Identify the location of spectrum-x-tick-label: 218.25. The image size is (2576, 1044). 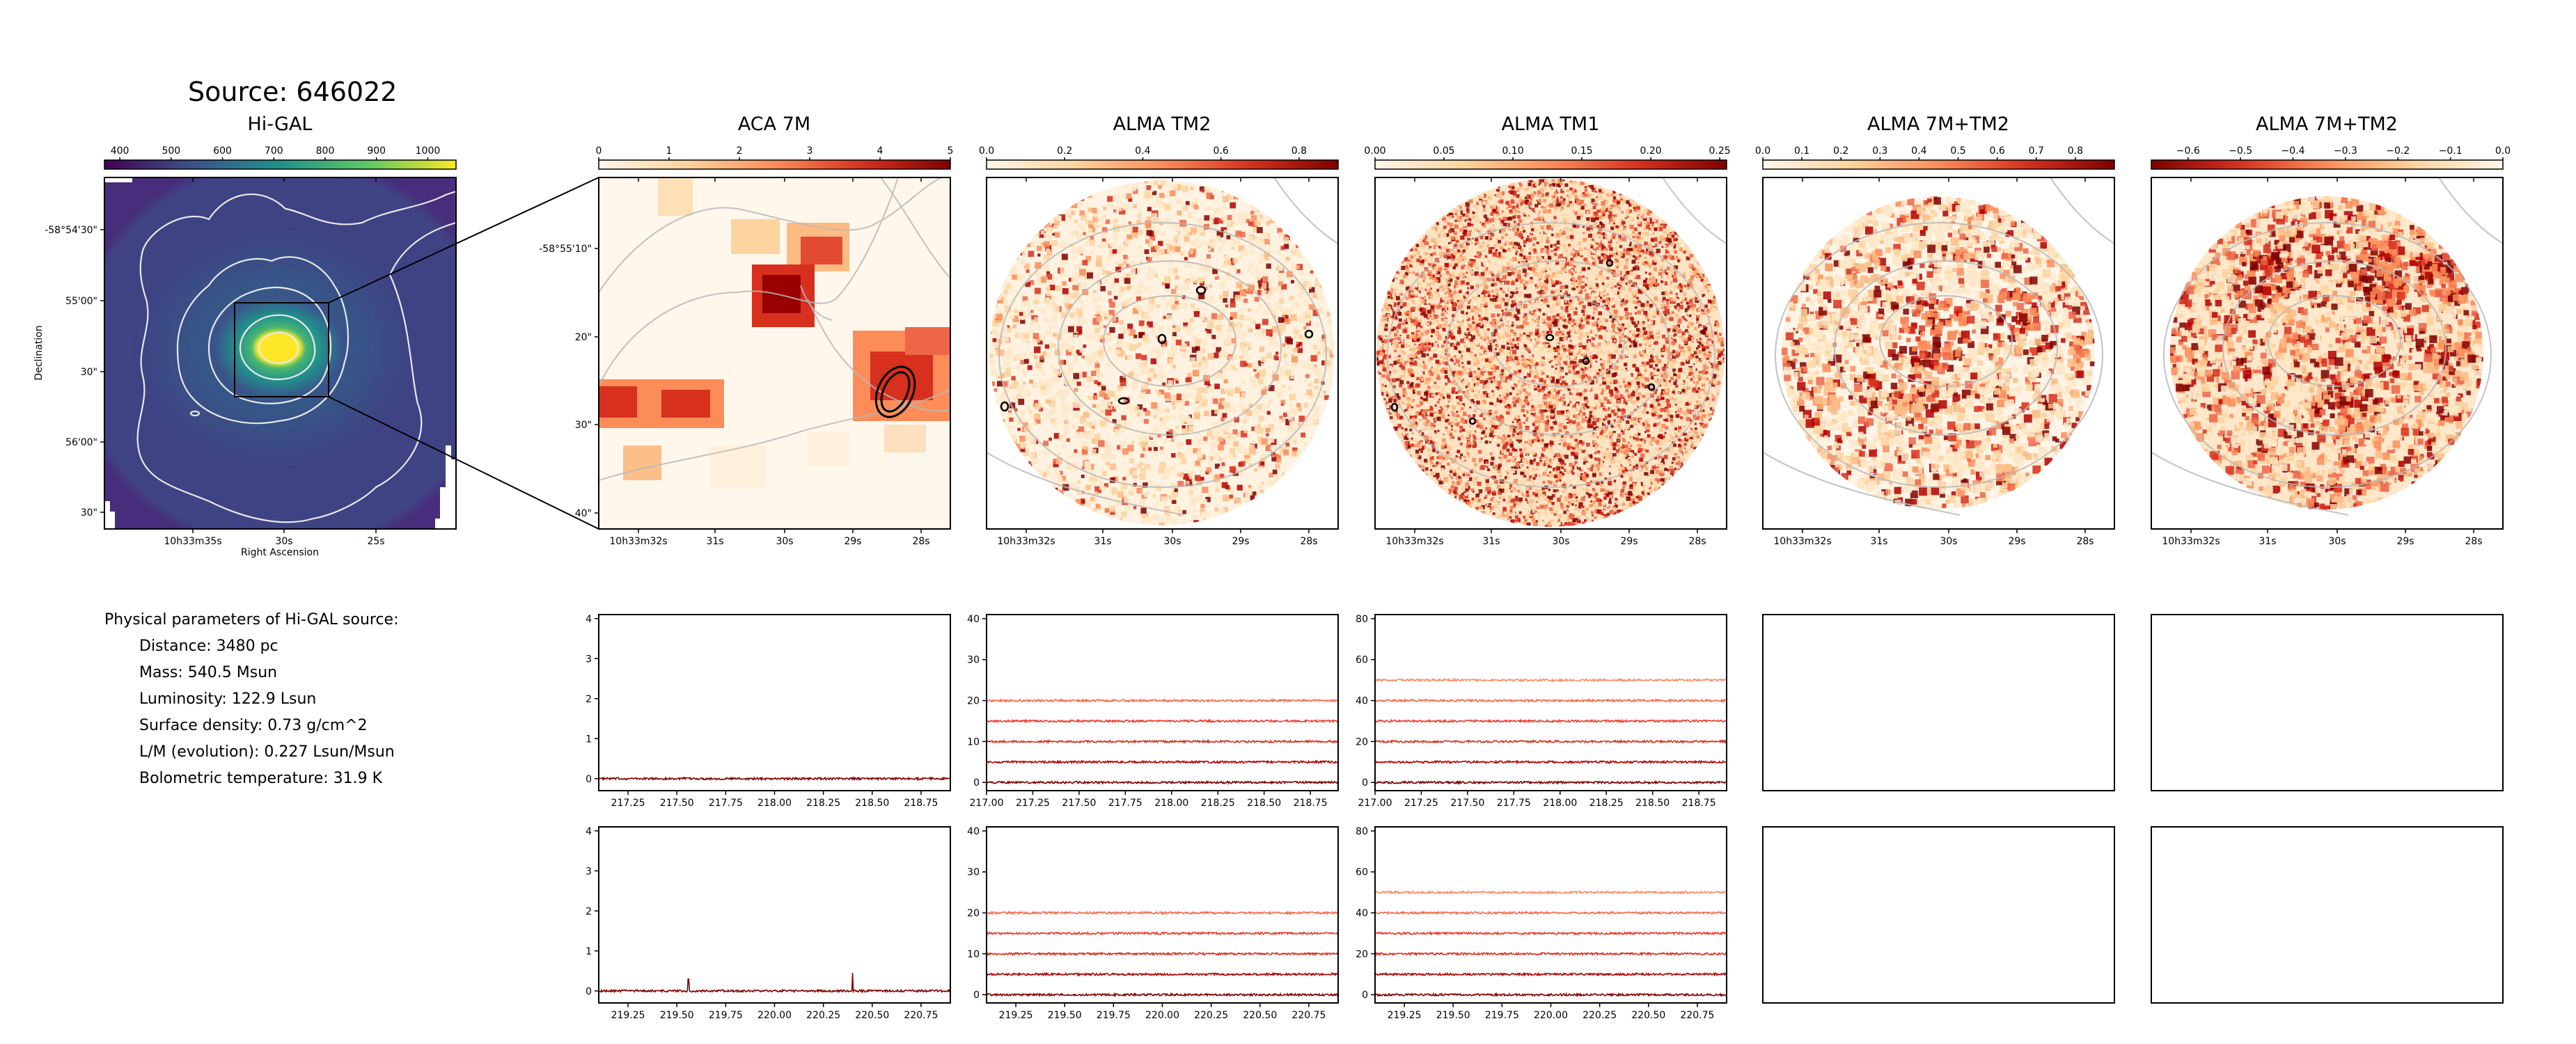
(823, 803).